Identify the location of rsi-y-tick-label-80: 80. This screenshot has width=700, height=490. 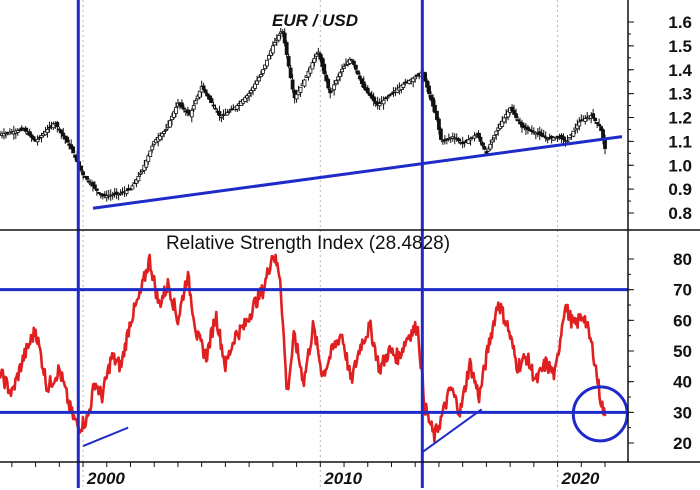
(682, 259).